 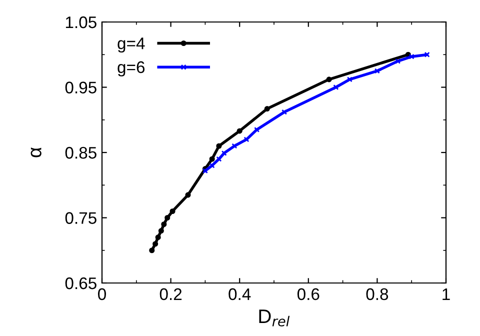 I want to click on legend-label: g=4, so click(x=131, y=45).